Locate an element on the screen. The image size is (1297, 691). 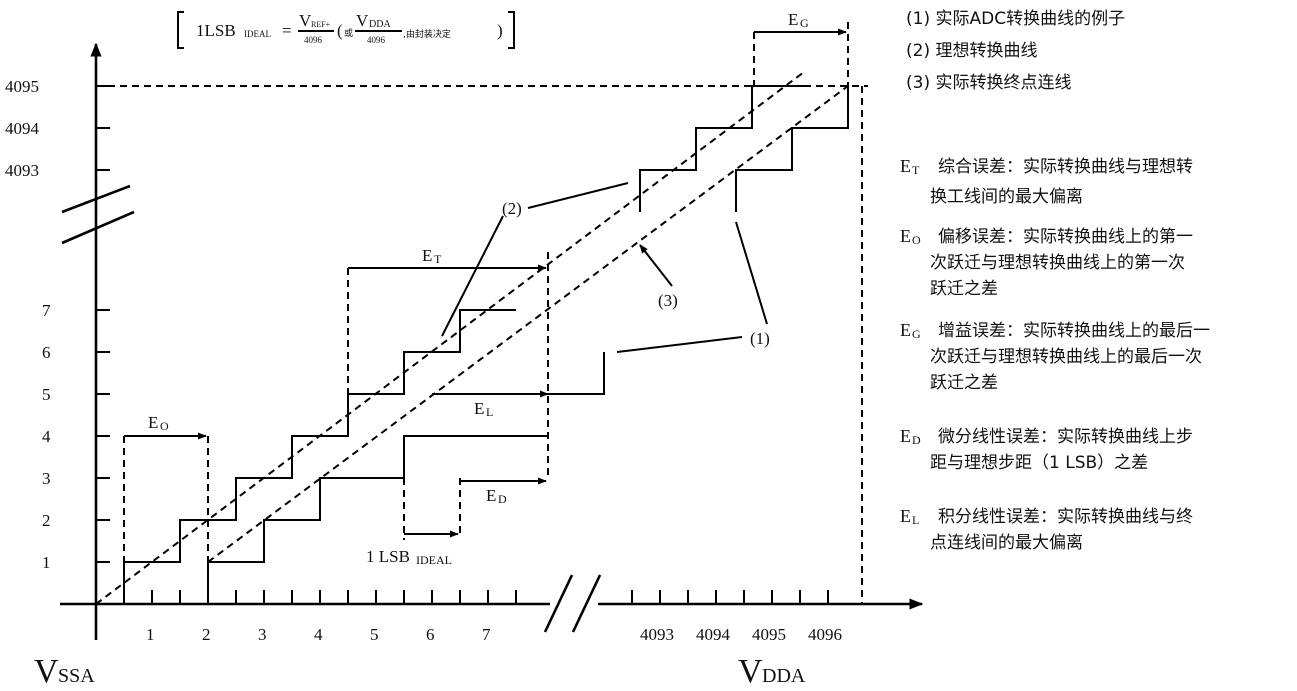
eg-marker: E G is located at coordinates (801, 48).